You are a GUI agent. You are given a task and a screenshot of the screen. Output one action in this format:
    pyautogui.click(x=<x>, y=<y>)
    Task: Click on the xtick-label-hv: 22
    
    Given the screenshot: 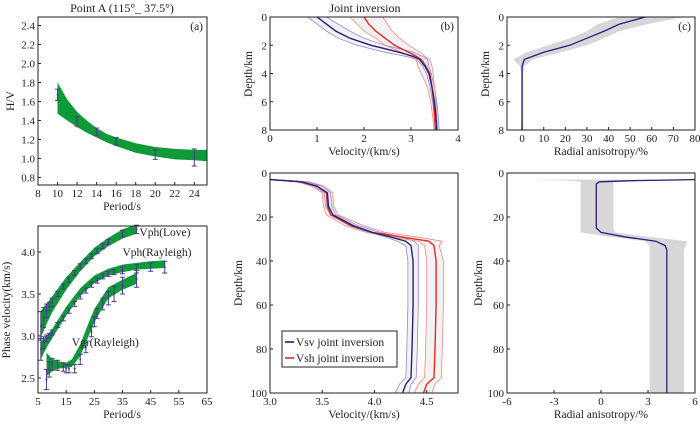 What is the action you would take?
    pyautogui.click(x=174, y=194)
    